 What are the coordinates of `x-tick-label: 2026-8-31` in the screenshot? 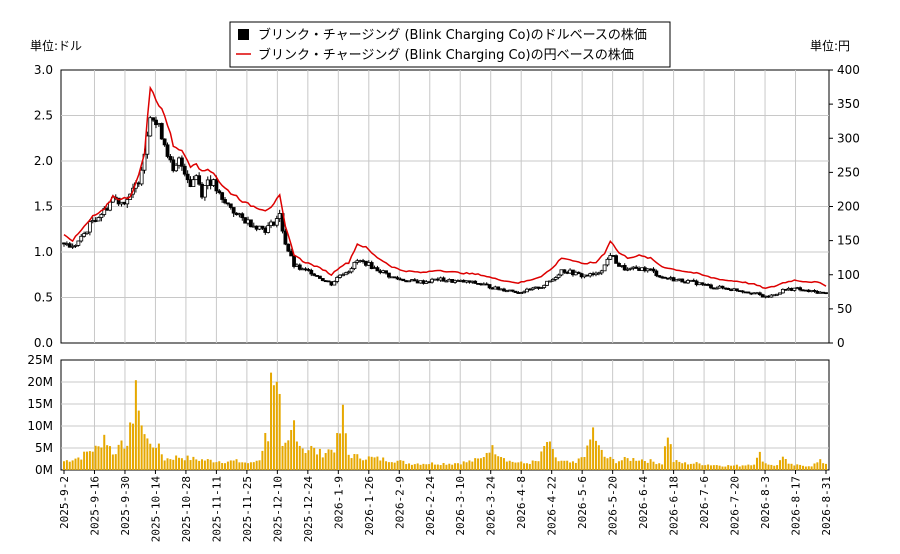 It's located at (826, 506).